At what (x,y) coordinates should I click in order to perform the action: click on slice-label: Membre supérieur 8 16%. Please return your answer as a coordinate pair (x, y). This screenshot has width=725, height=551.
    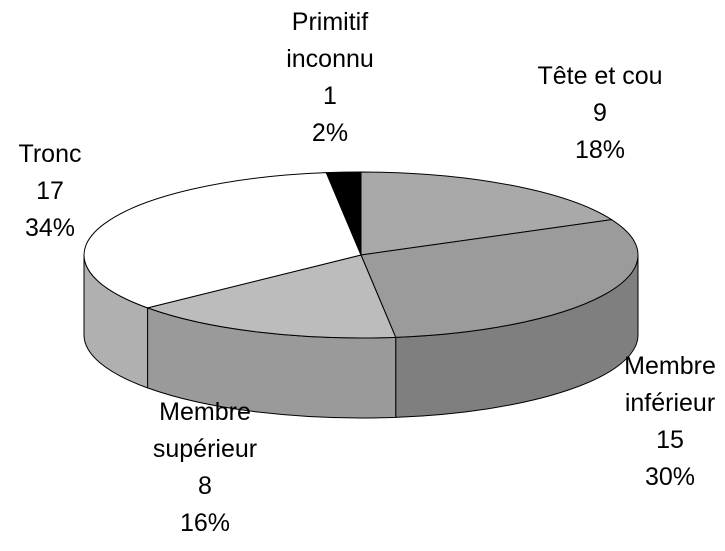
    Looking at the image, I should click on (205, 468).